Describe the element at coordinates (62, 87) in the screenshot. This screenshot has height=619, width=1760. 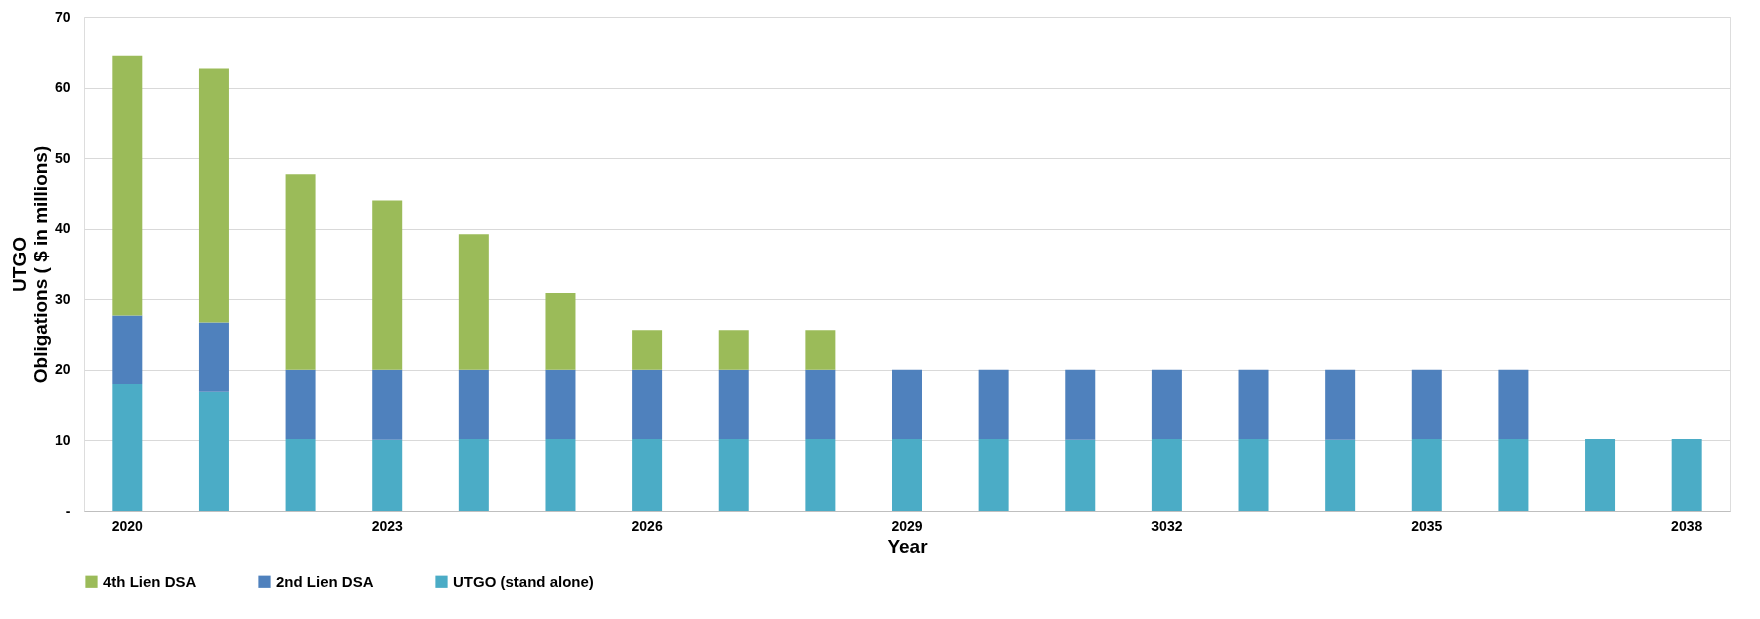
I see `y-tick-label: 60` at that location.